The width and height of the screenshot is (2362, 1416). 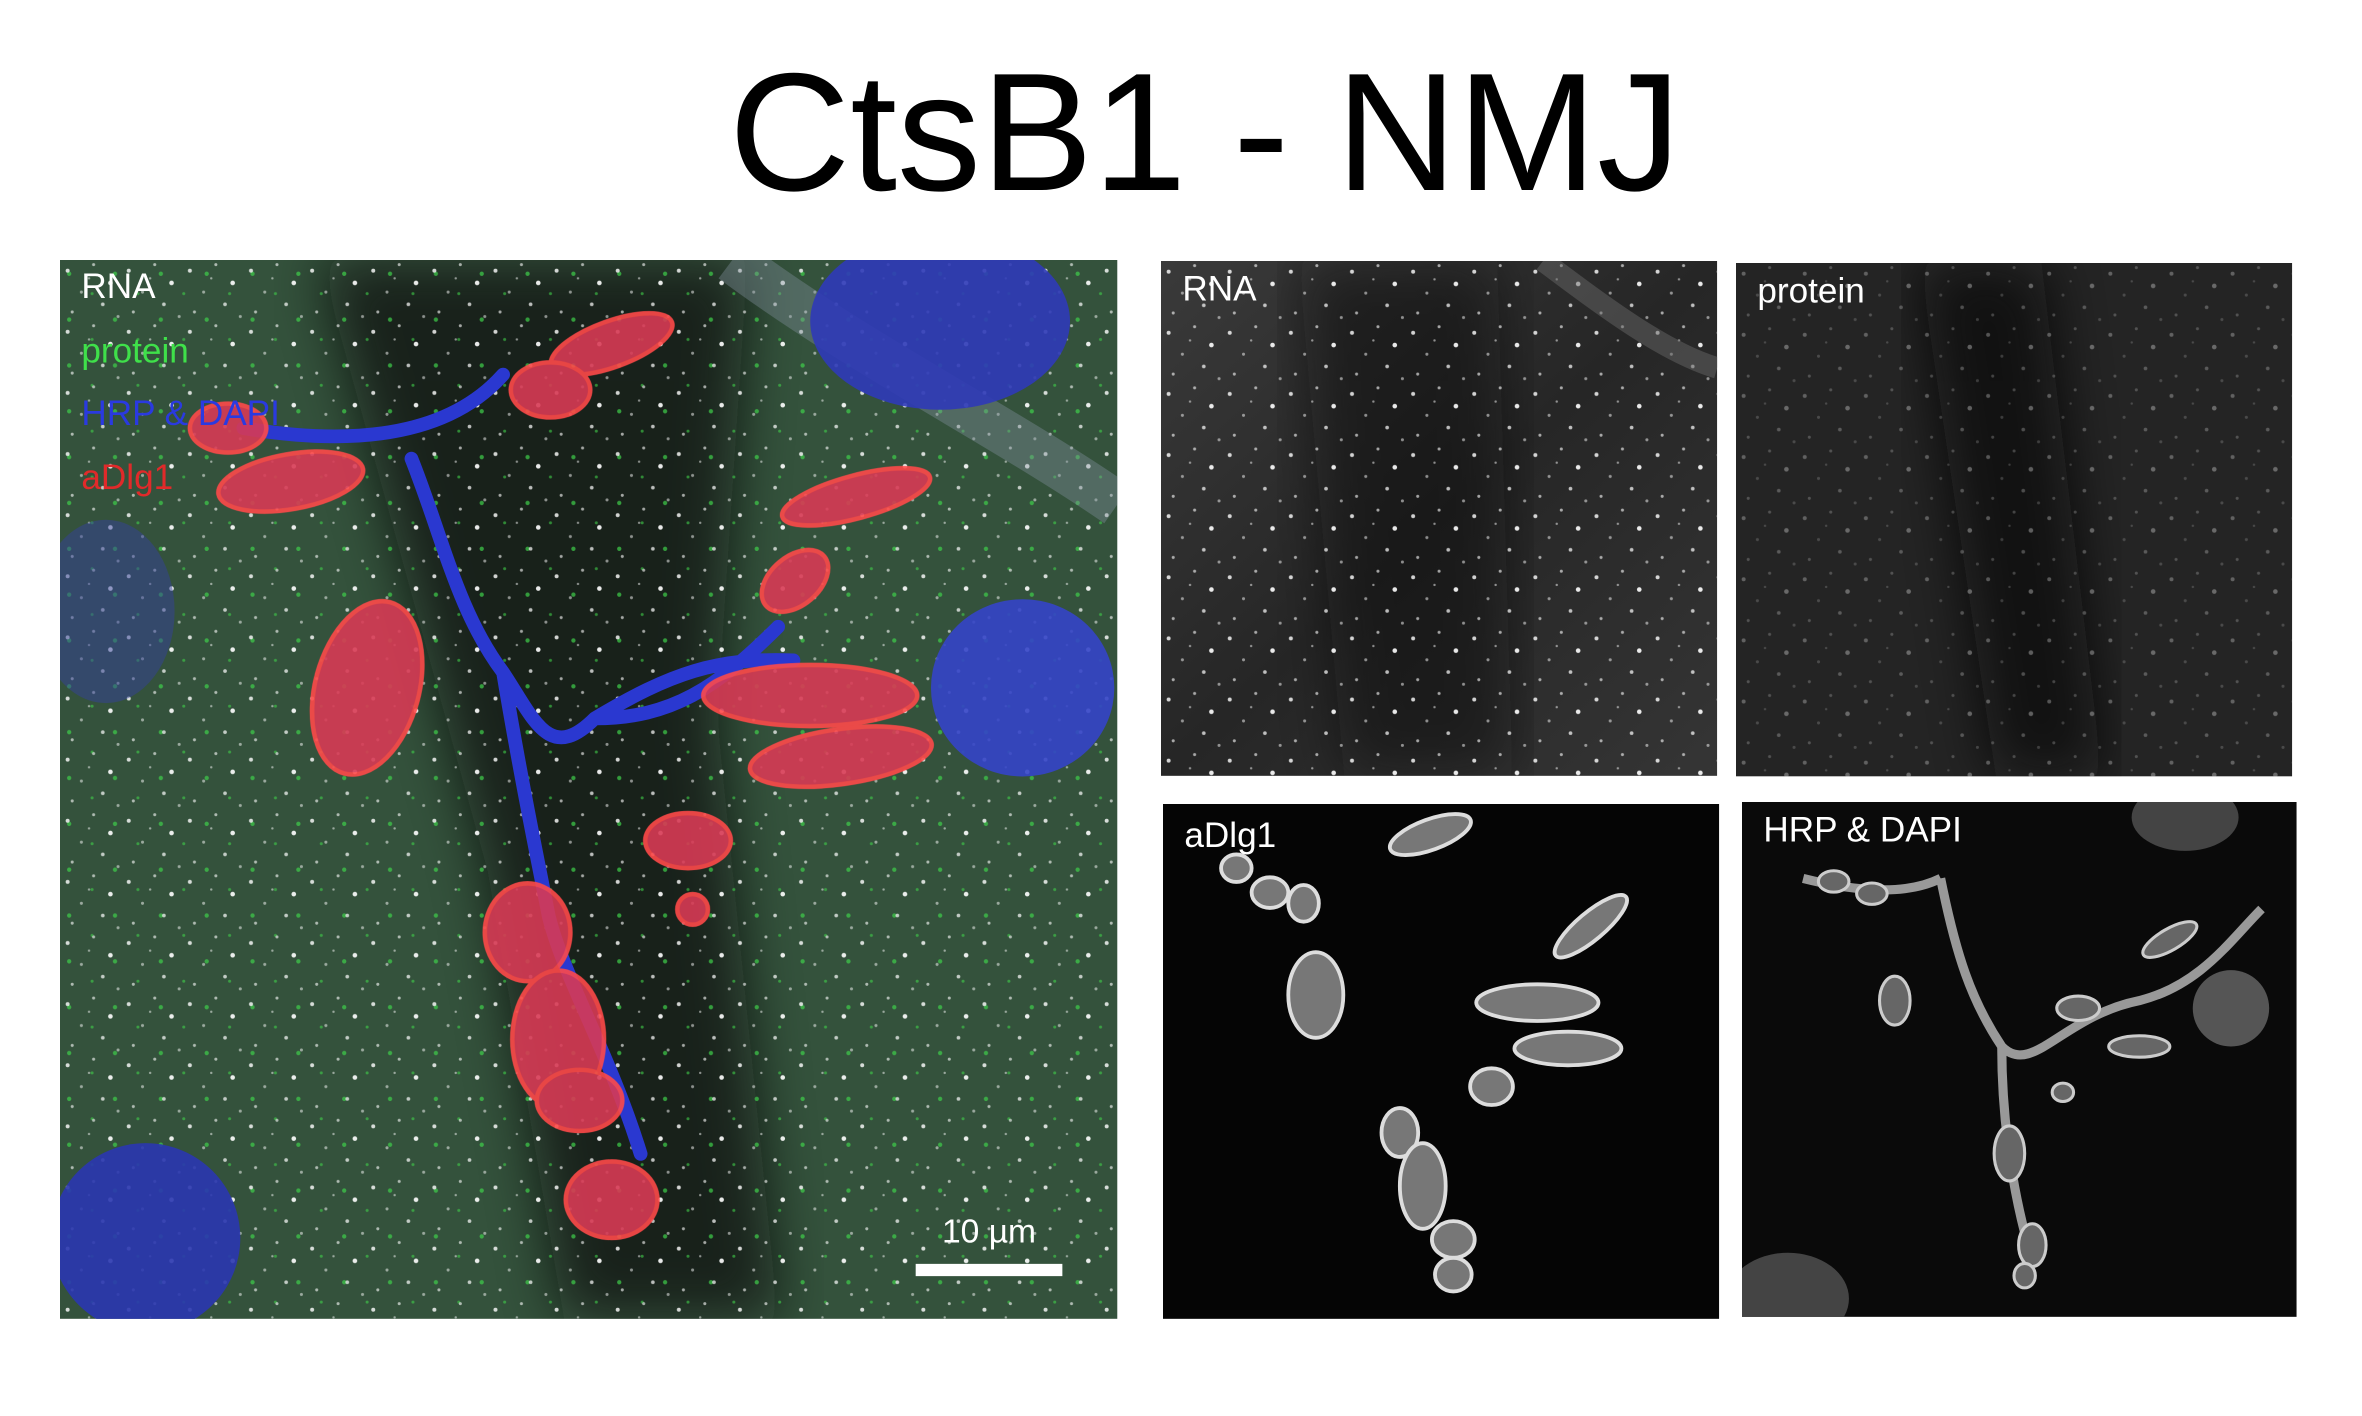 I want to click on channel-label: protein, so click(x=134, y=350).